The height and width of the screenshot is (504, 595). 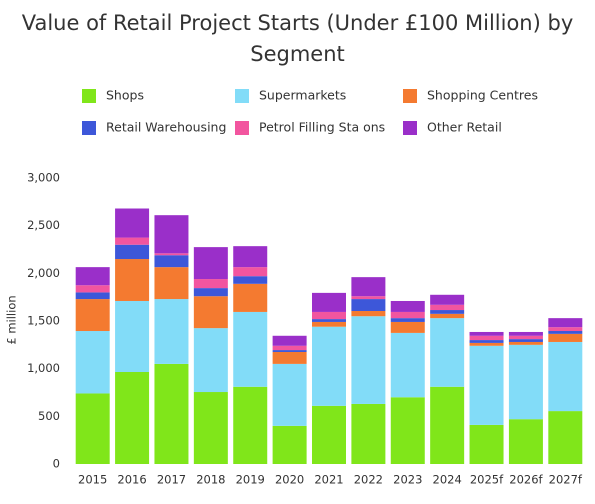 I want to click on x-tick-label: 2015, so click(x=92, y=480).